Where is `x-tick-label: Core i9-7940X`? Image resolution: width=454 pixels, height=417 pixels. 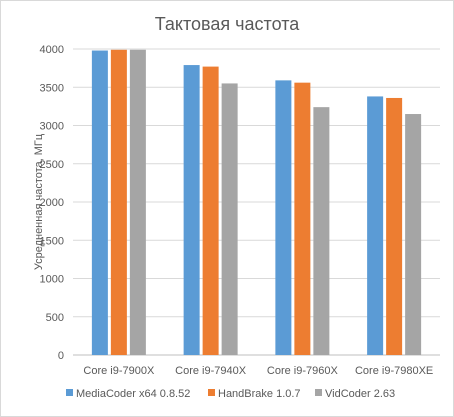 x-tick-label: Core i9-7940X is located at coordinates (211, 371).